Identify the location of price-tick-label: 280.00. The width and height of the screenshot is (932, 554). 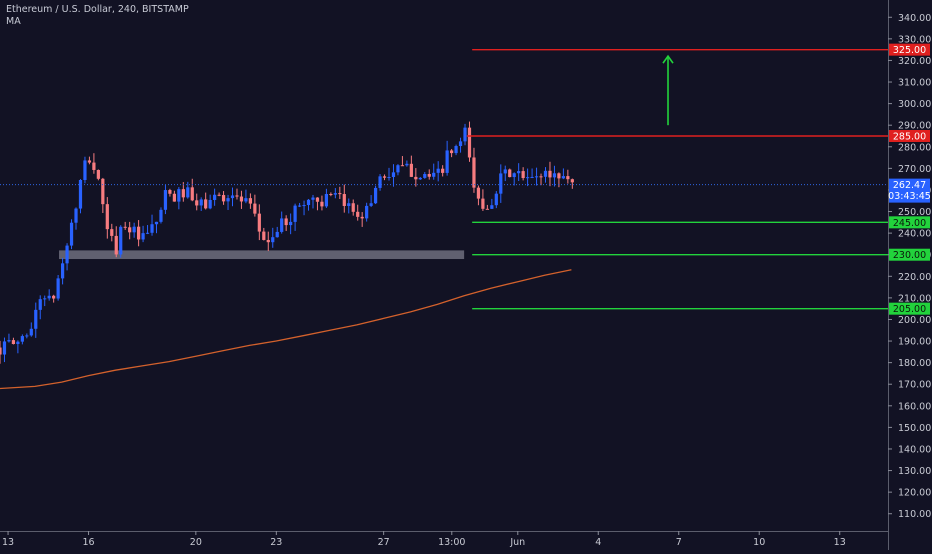
(914, 147).